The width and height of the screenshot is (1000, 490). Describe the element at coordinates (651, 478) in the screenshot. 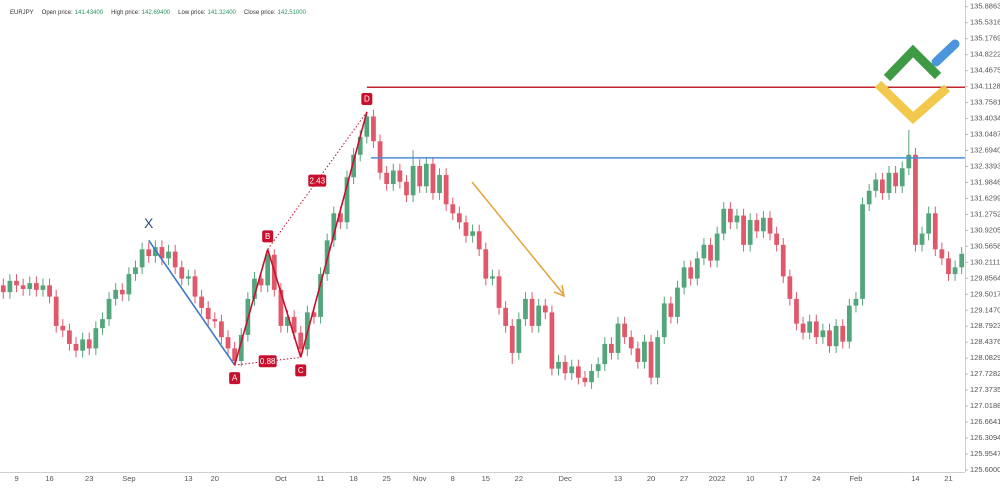

I see `x-tick-label: 20` at that location.